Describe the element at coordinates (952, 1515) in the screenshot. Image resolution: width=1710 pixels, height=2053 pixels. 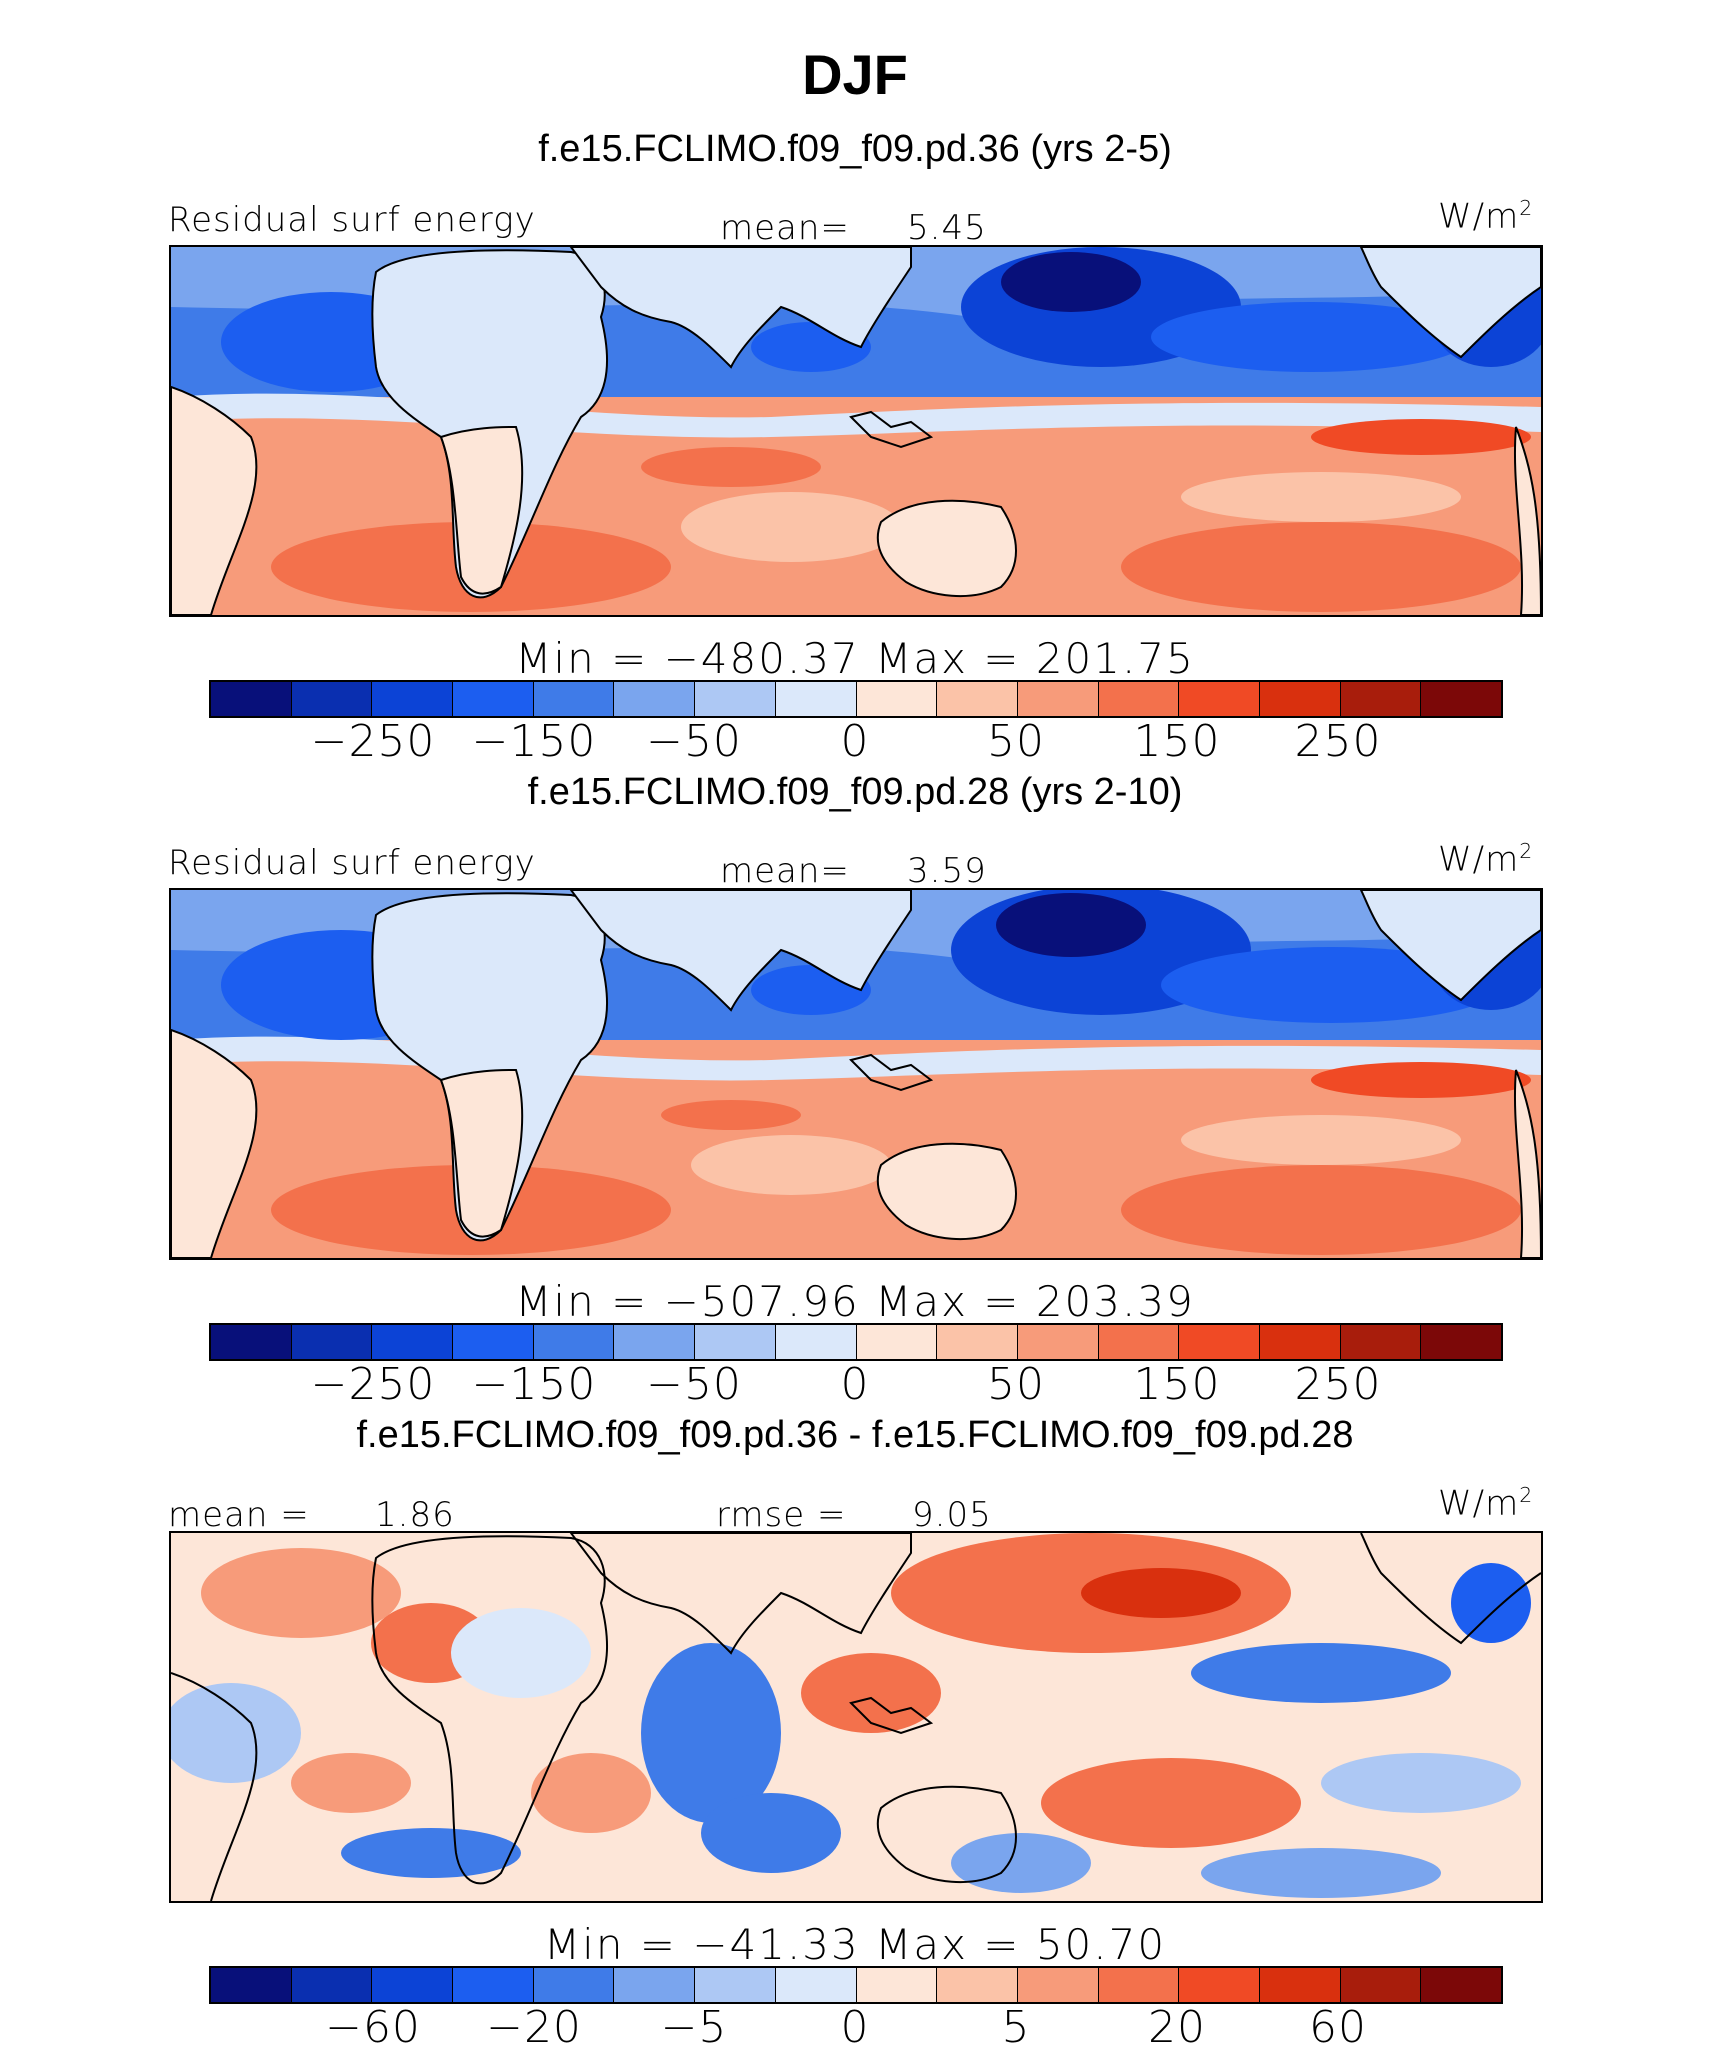
I see `panel-3-rmse-value: 9.05` at that location.